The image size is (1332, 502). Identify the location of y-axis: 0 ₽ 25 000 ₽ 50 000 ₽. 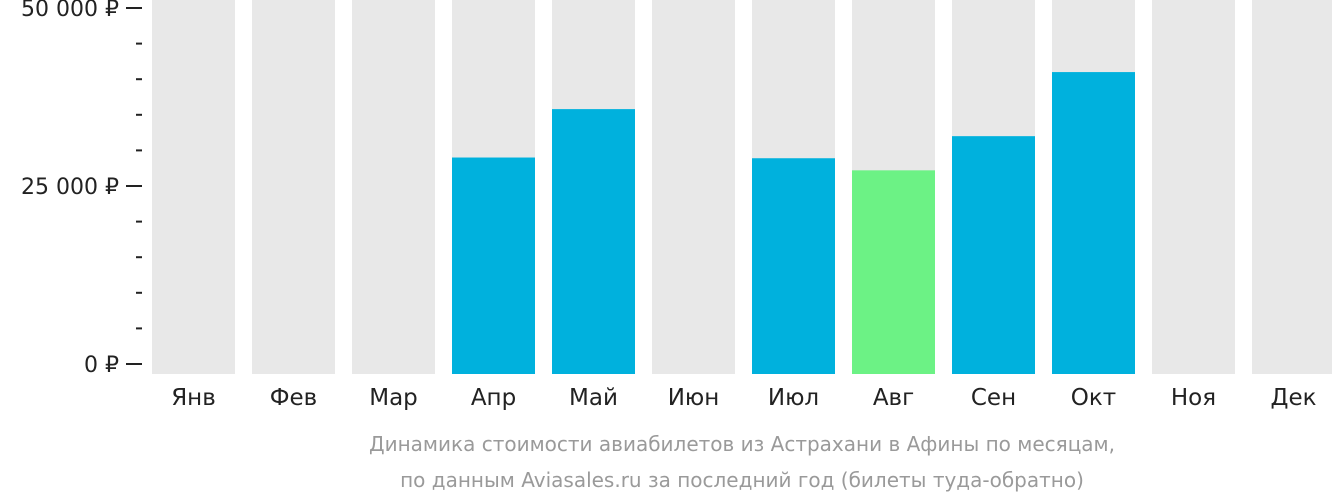
(81, 189).